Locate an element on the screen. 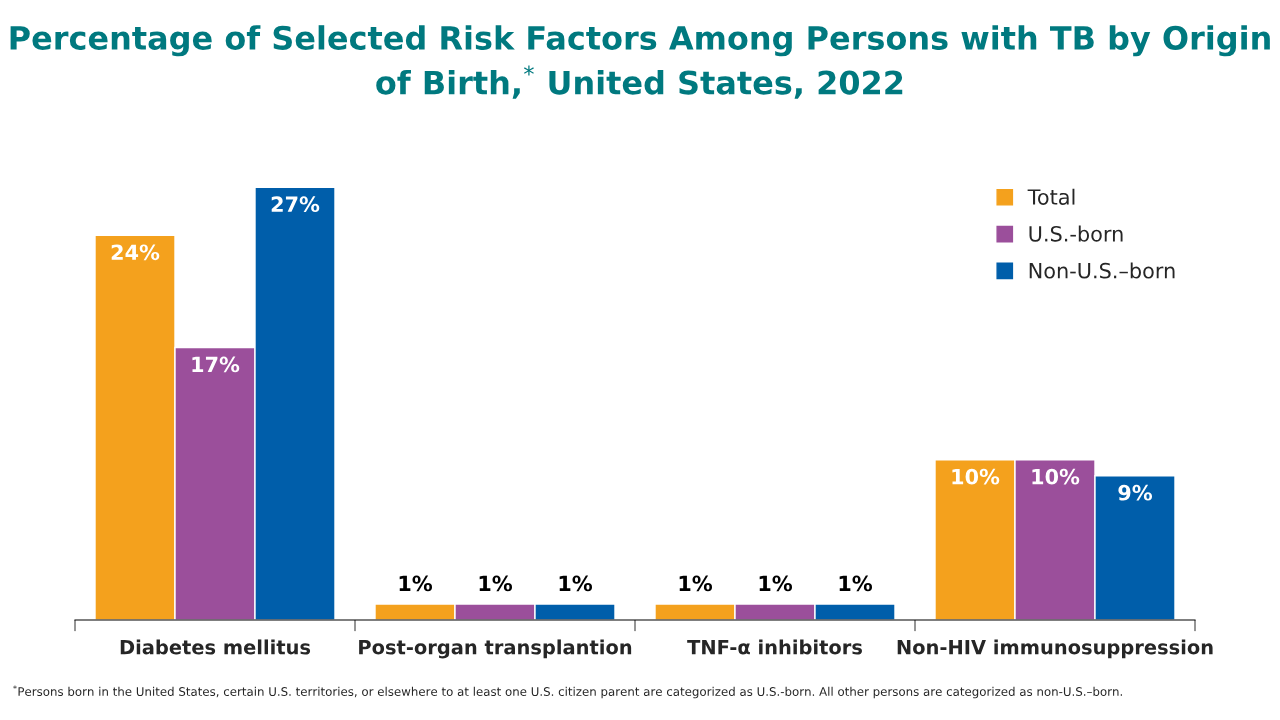 This screenshot has width=1280, height=720. data-label: 17% is located at coordinates (216, 364).